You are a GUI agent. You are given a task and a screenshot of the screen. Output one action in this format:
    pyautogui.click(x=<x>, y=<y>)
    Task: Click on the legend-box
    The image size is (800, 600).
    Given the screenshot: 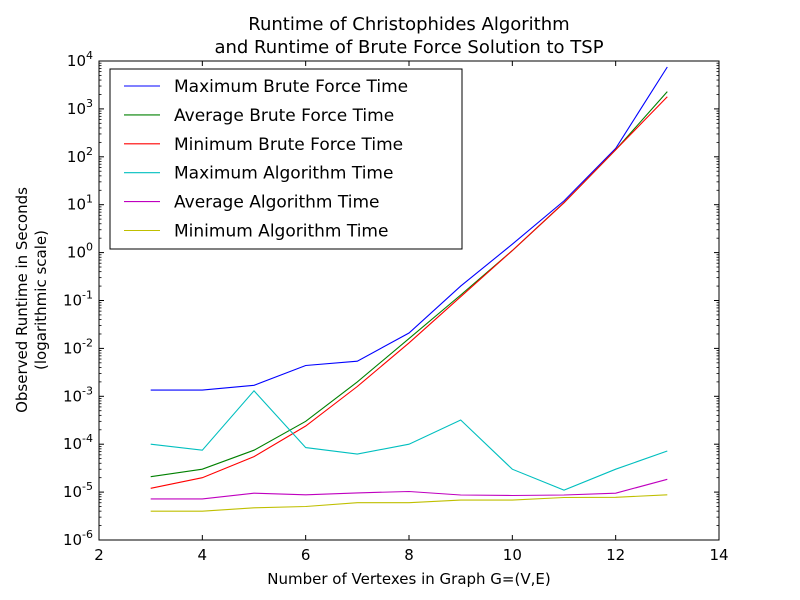 What is the action you would take?
    pyautogui.click(x=286, y=159)
    